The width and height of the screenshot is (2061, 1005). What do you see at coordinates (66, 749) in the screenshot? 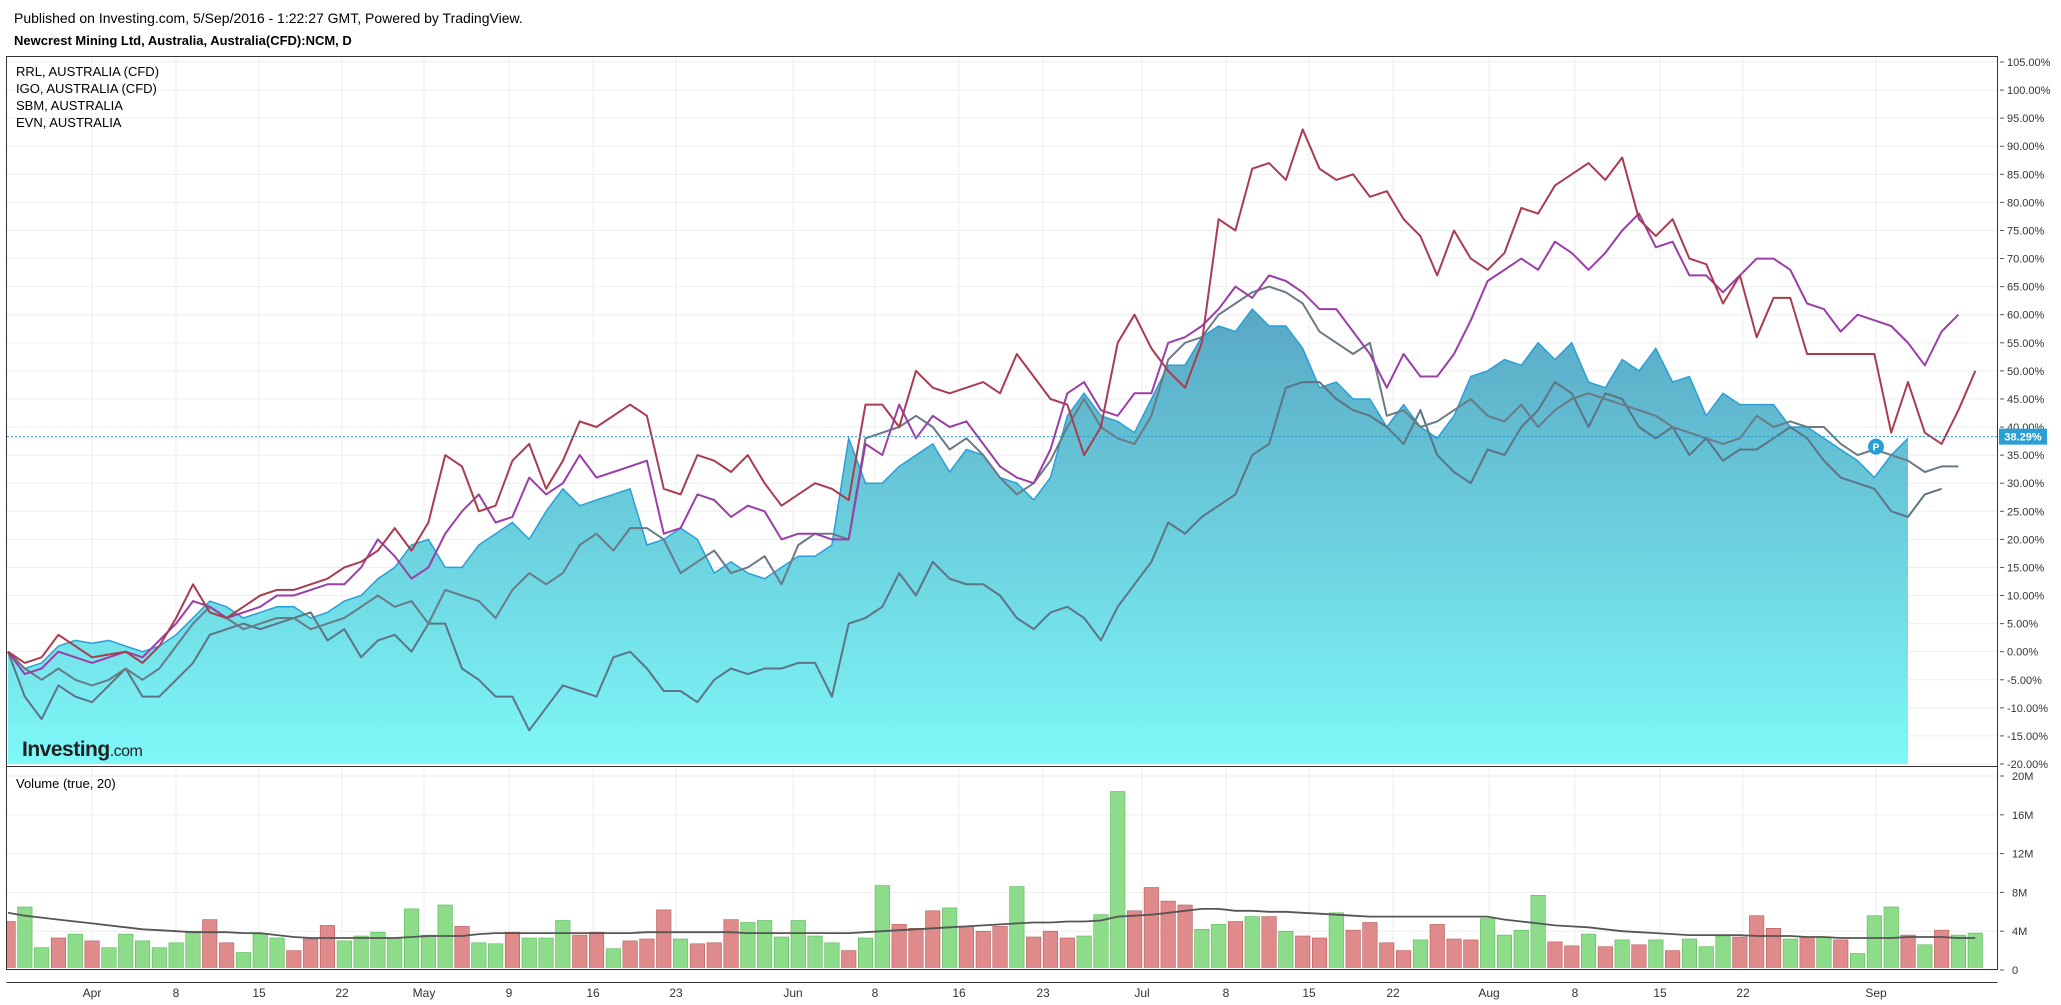
I see `brand-name: Investing` at bounding box center [66, 749].